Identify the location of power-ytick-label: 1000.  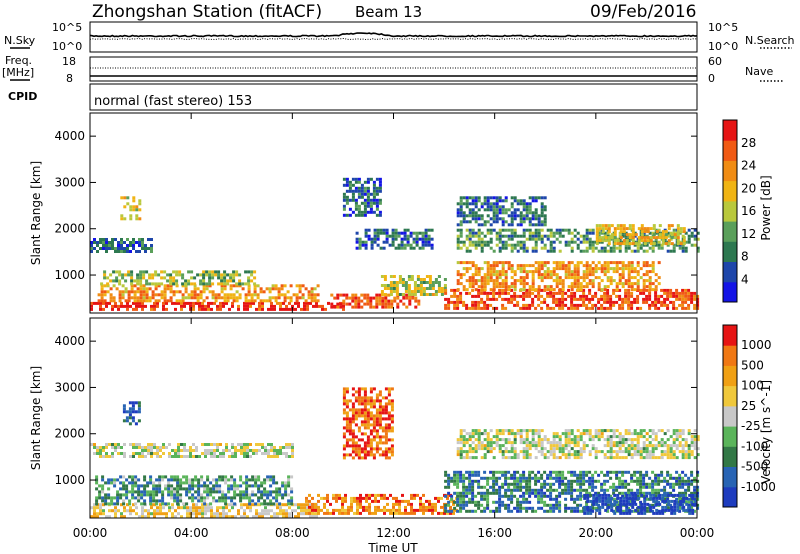
(69, 275).